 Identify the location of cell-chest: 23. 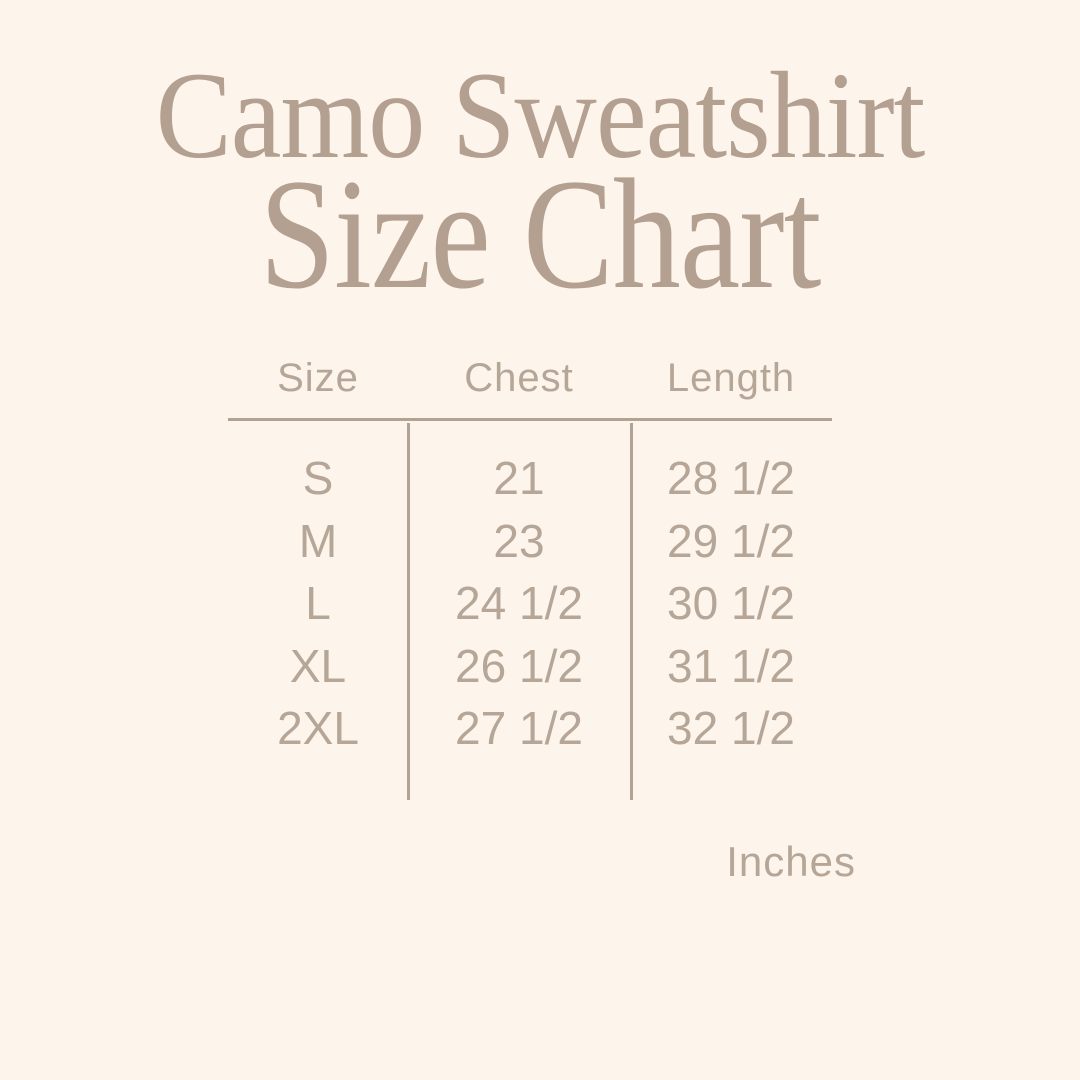
(519, 540).